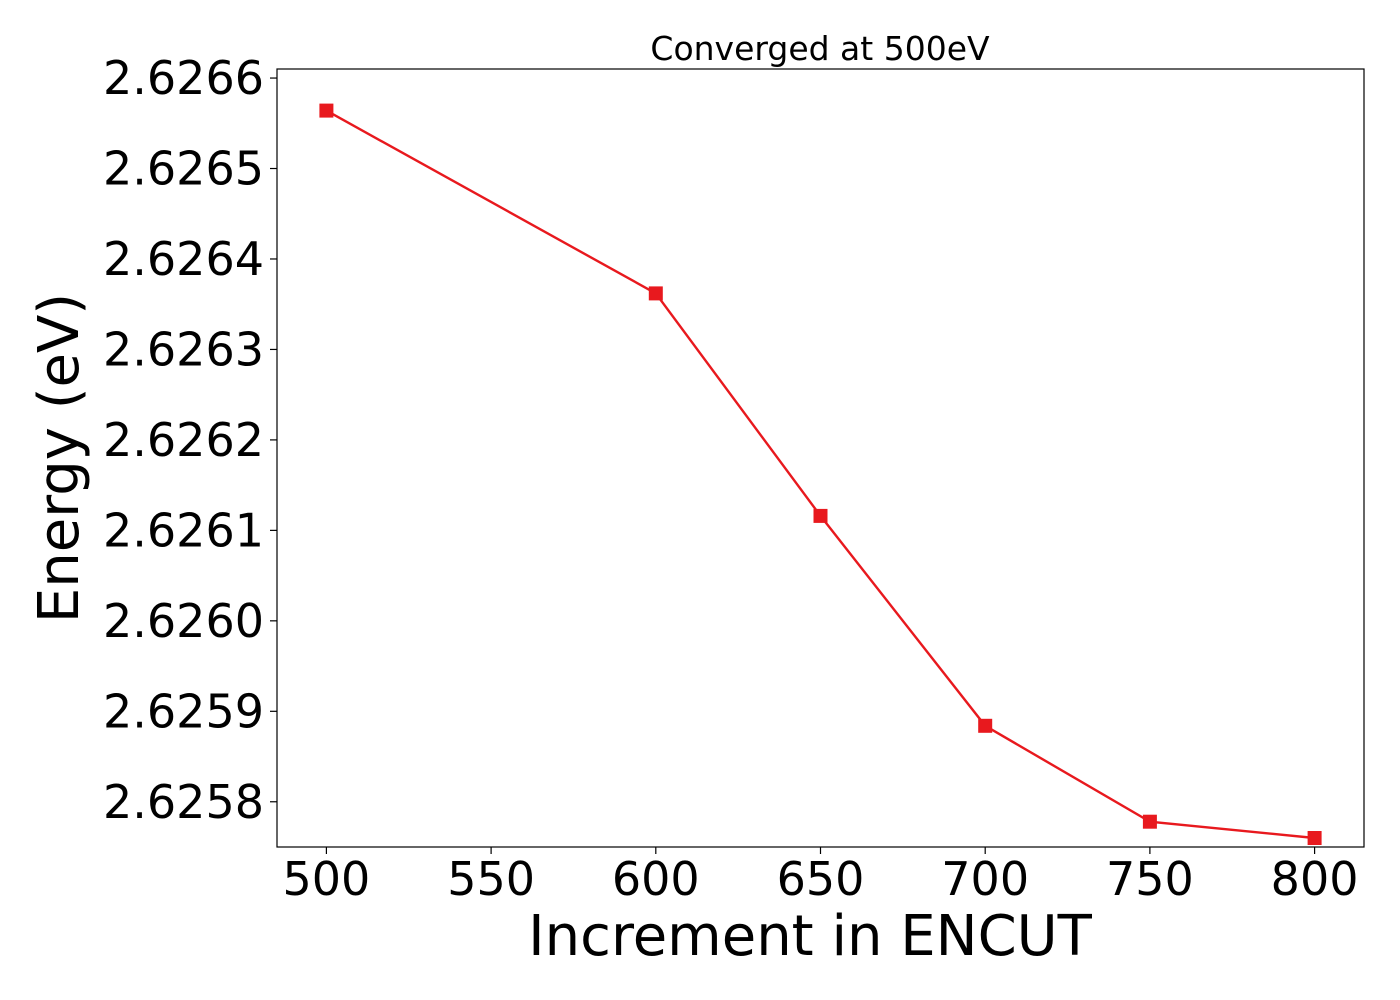 The image size is (1400, 1000). Describe the element at coordinates (821, 879) in the screenshot. I see `x-tick-label: 650` at that location.